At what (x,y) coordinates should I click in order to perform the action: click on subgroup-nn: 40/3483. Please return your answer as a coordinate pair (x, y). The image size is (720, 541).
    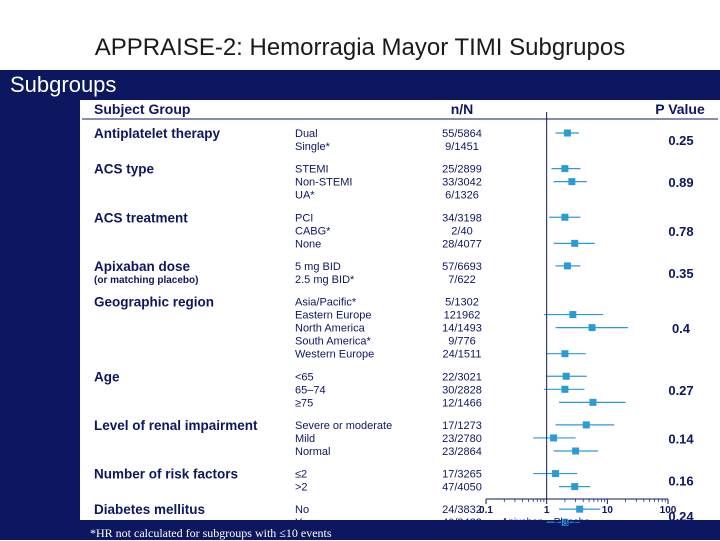
    Looking at the image, I should click on (462, 523).